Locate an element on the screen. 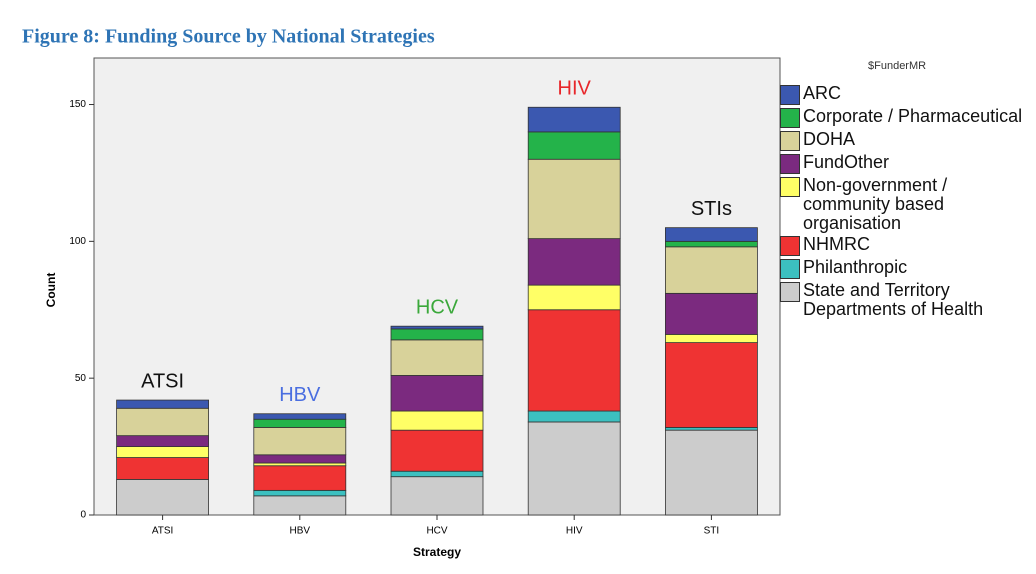 Image resolution: width=1036 pixels, height=574 pixels. x-tick-label: HCV is located at coordinates (436, 531).